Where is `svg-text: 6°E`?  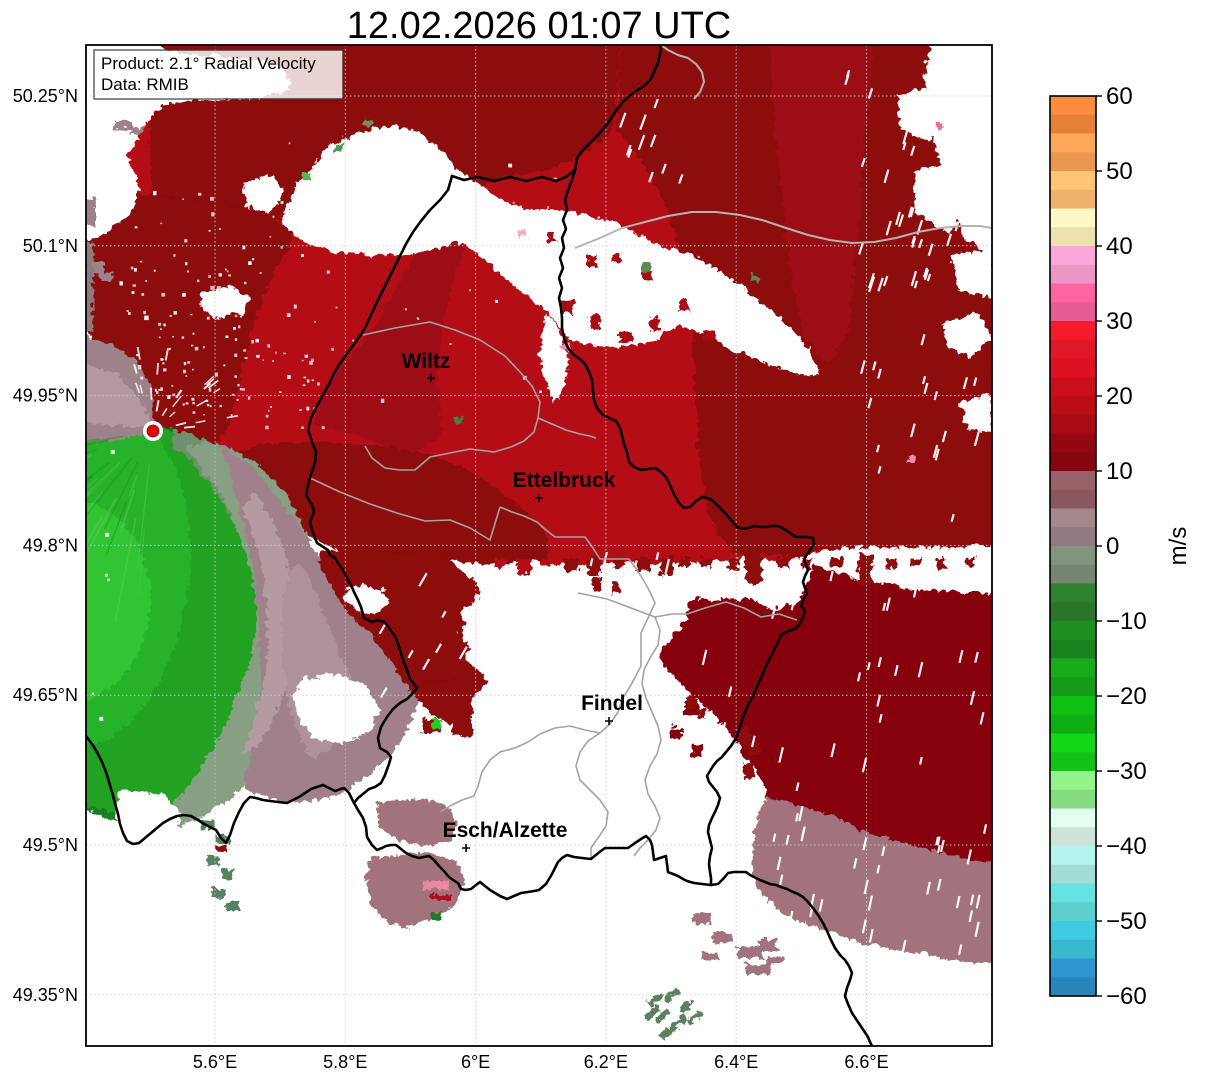 svg-text: 6°E is located at coordinates (475, 1062).